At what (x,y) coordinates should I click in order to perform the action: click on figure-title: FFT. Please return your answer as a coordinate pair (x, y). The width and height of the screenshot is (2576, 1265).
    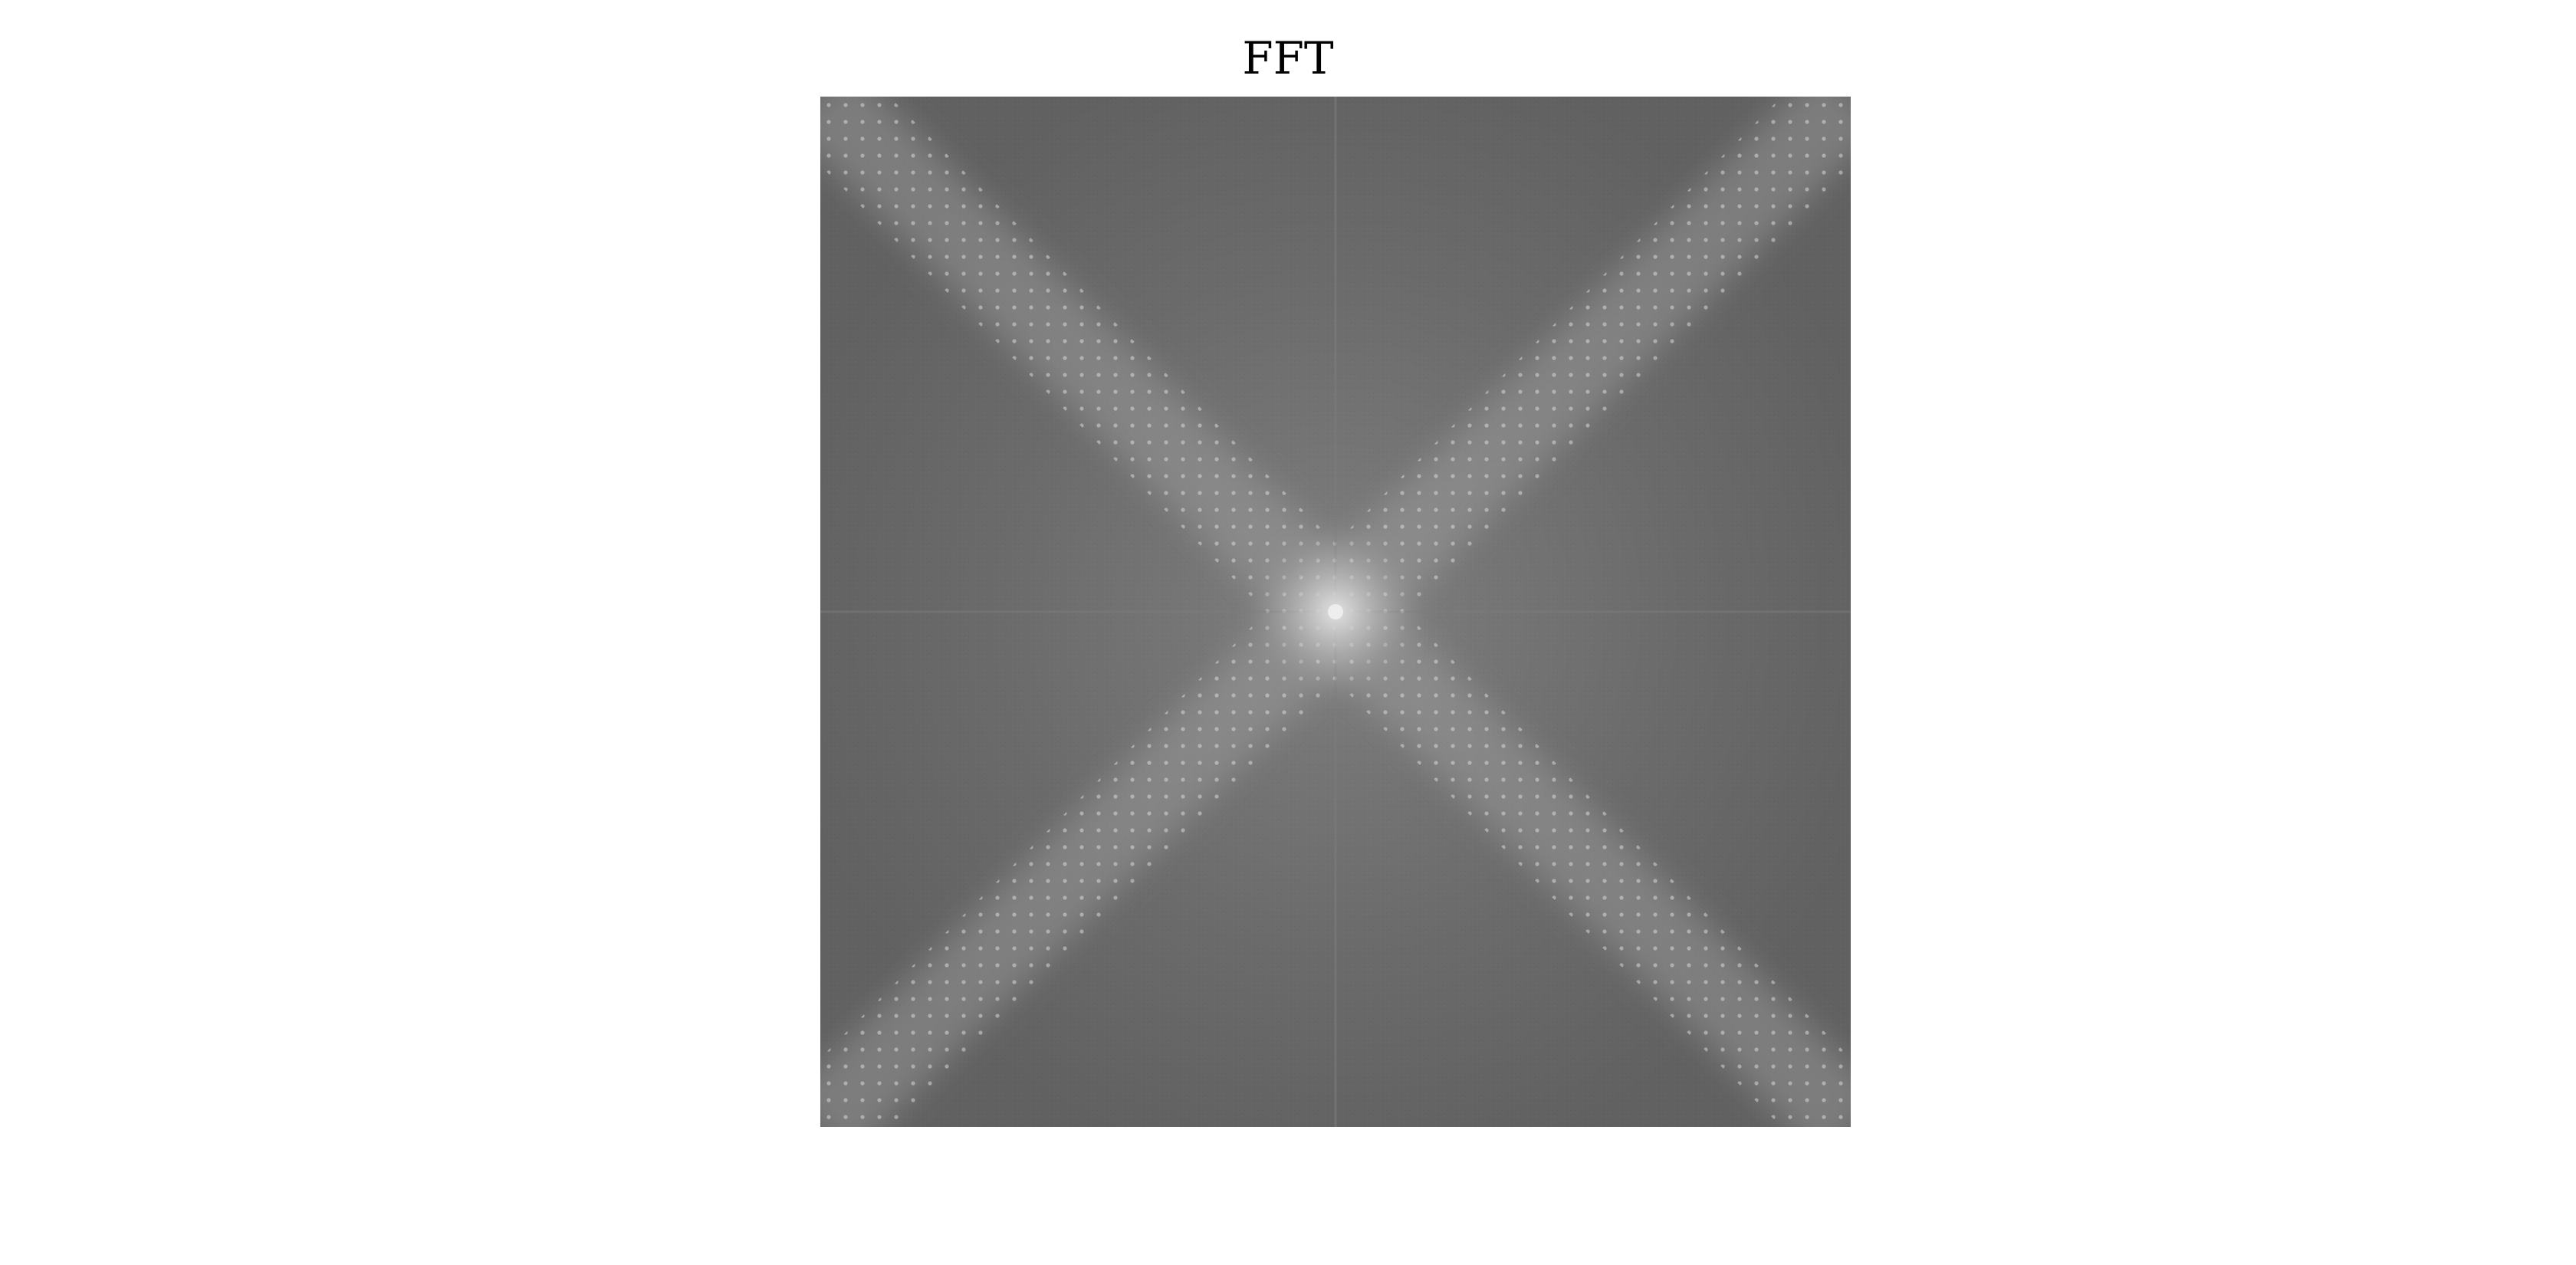
    Looking at the image, I should click on (1288, 58).